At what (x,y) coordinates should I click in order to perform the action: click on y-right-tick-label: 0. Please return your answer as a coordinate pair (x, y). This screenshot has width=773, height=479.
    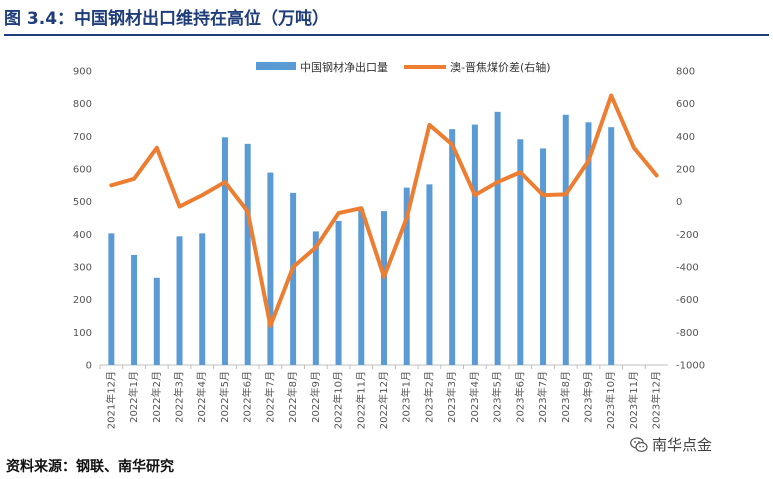
    Looking at the image, I should click on (679, 202).